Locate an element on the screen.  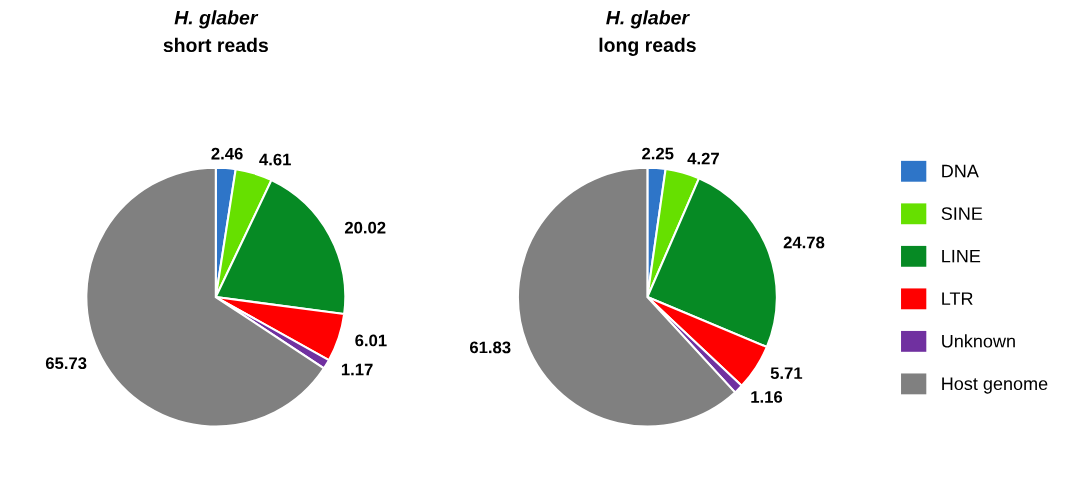
data-label: 2.46 is located at coordinates (227, 153).